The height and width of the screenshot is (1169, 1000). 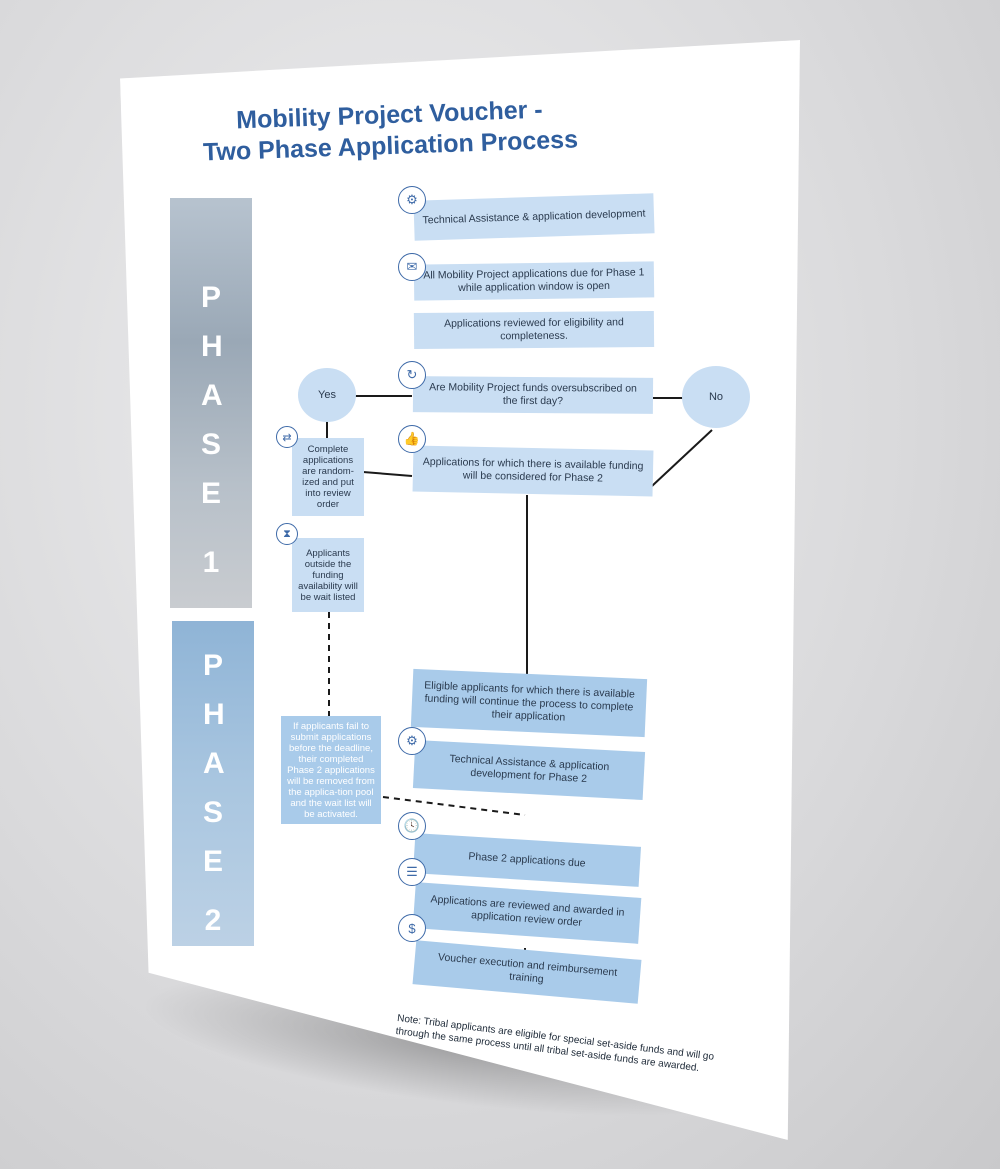 What do you see at coordinates (287, 437) in the screenshot?
I see `shuffle-icon: ⇄` at bounding box center [287, 437].